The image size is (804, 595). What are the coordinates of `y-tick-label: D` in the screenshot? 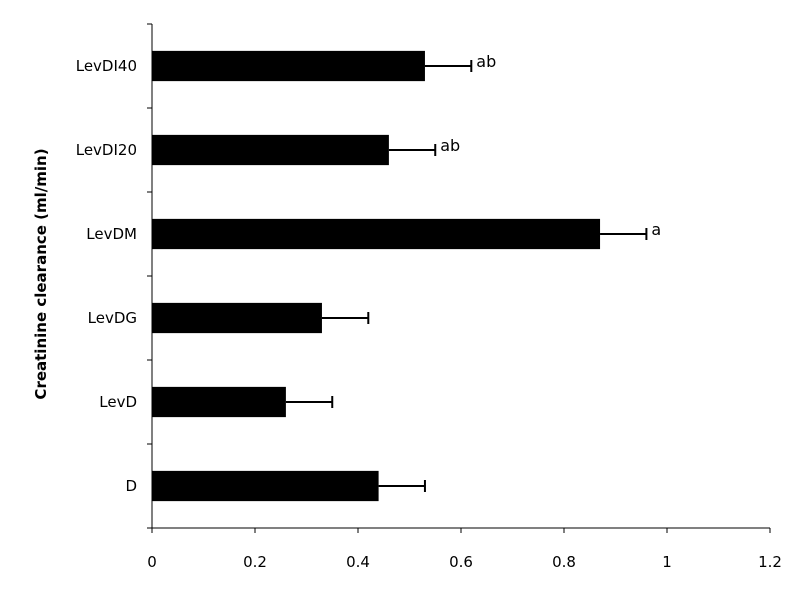 It's located at (131, 486).